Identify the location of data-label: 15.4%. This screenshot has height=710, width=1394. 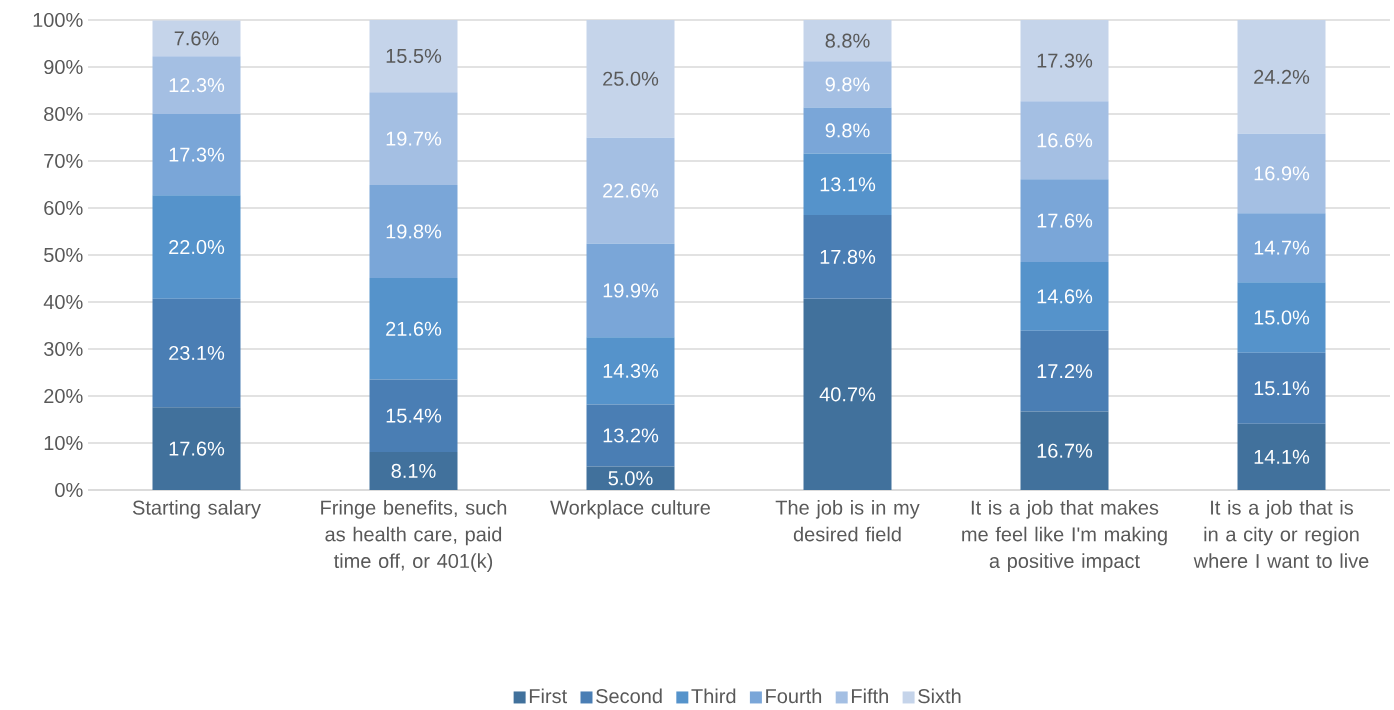
(414, 415).